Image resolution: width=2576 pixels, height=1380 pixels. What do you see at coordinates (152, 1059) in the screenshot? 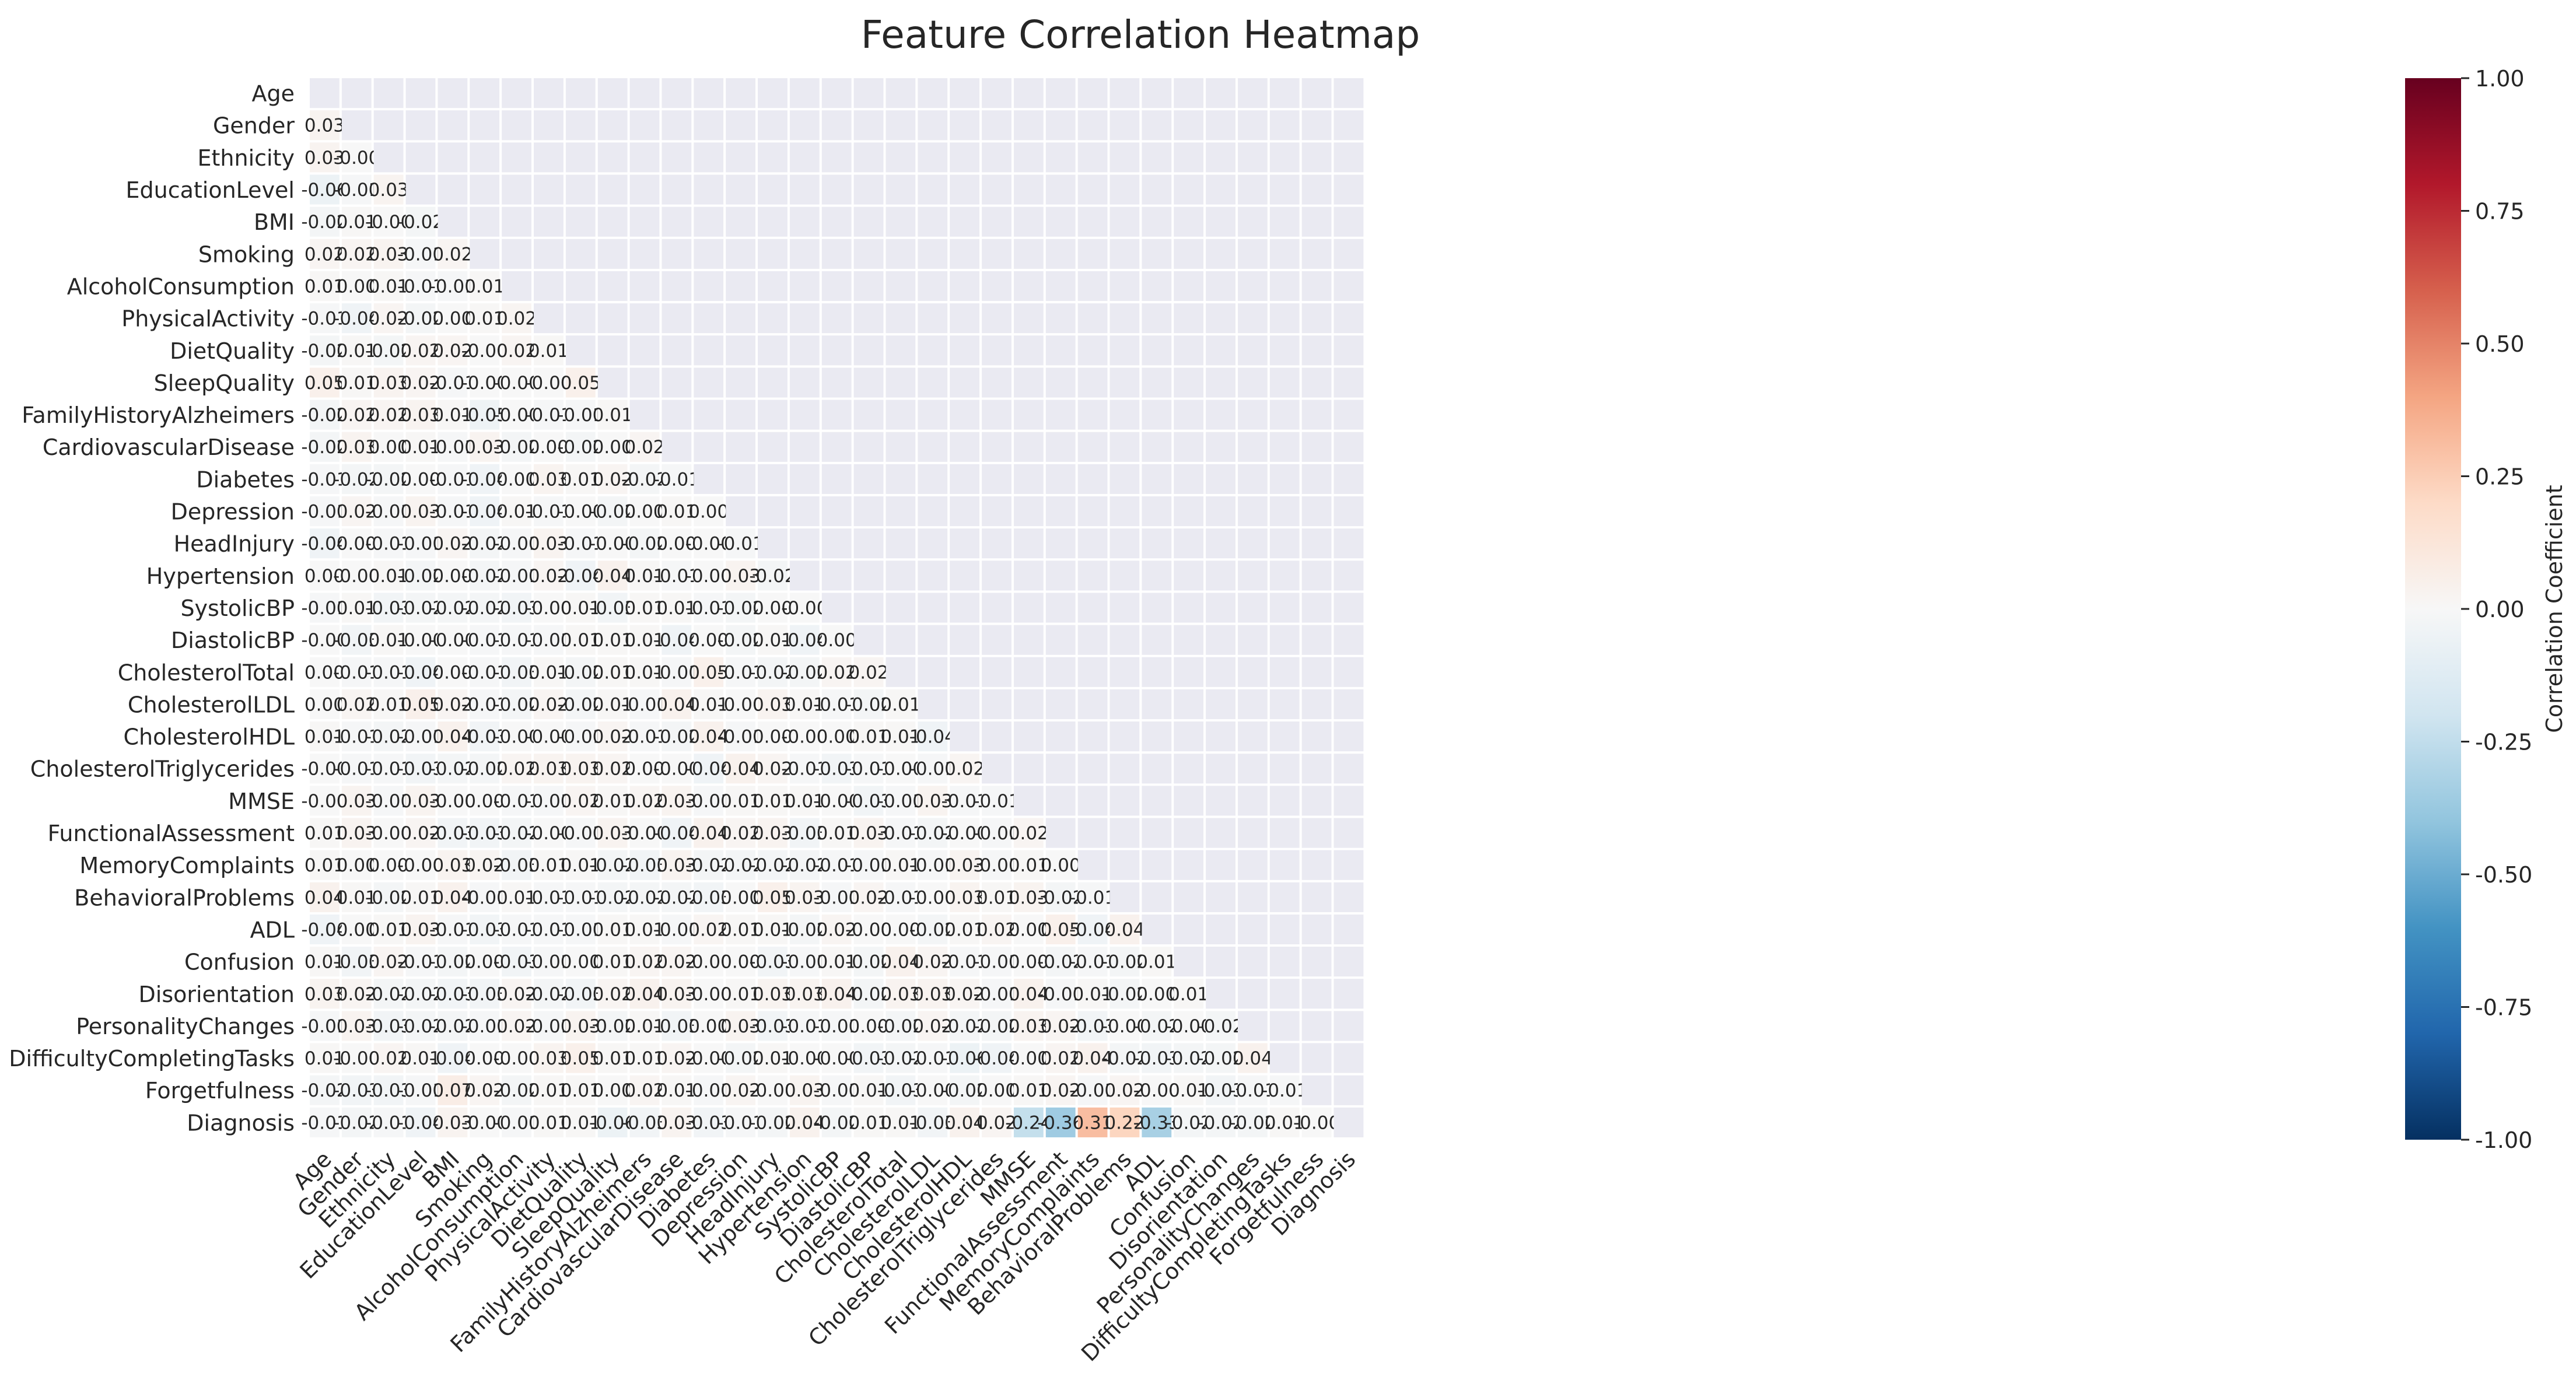
I see `row-label: DifficultyCompletingTasks` at bounding box center [152, 1059].